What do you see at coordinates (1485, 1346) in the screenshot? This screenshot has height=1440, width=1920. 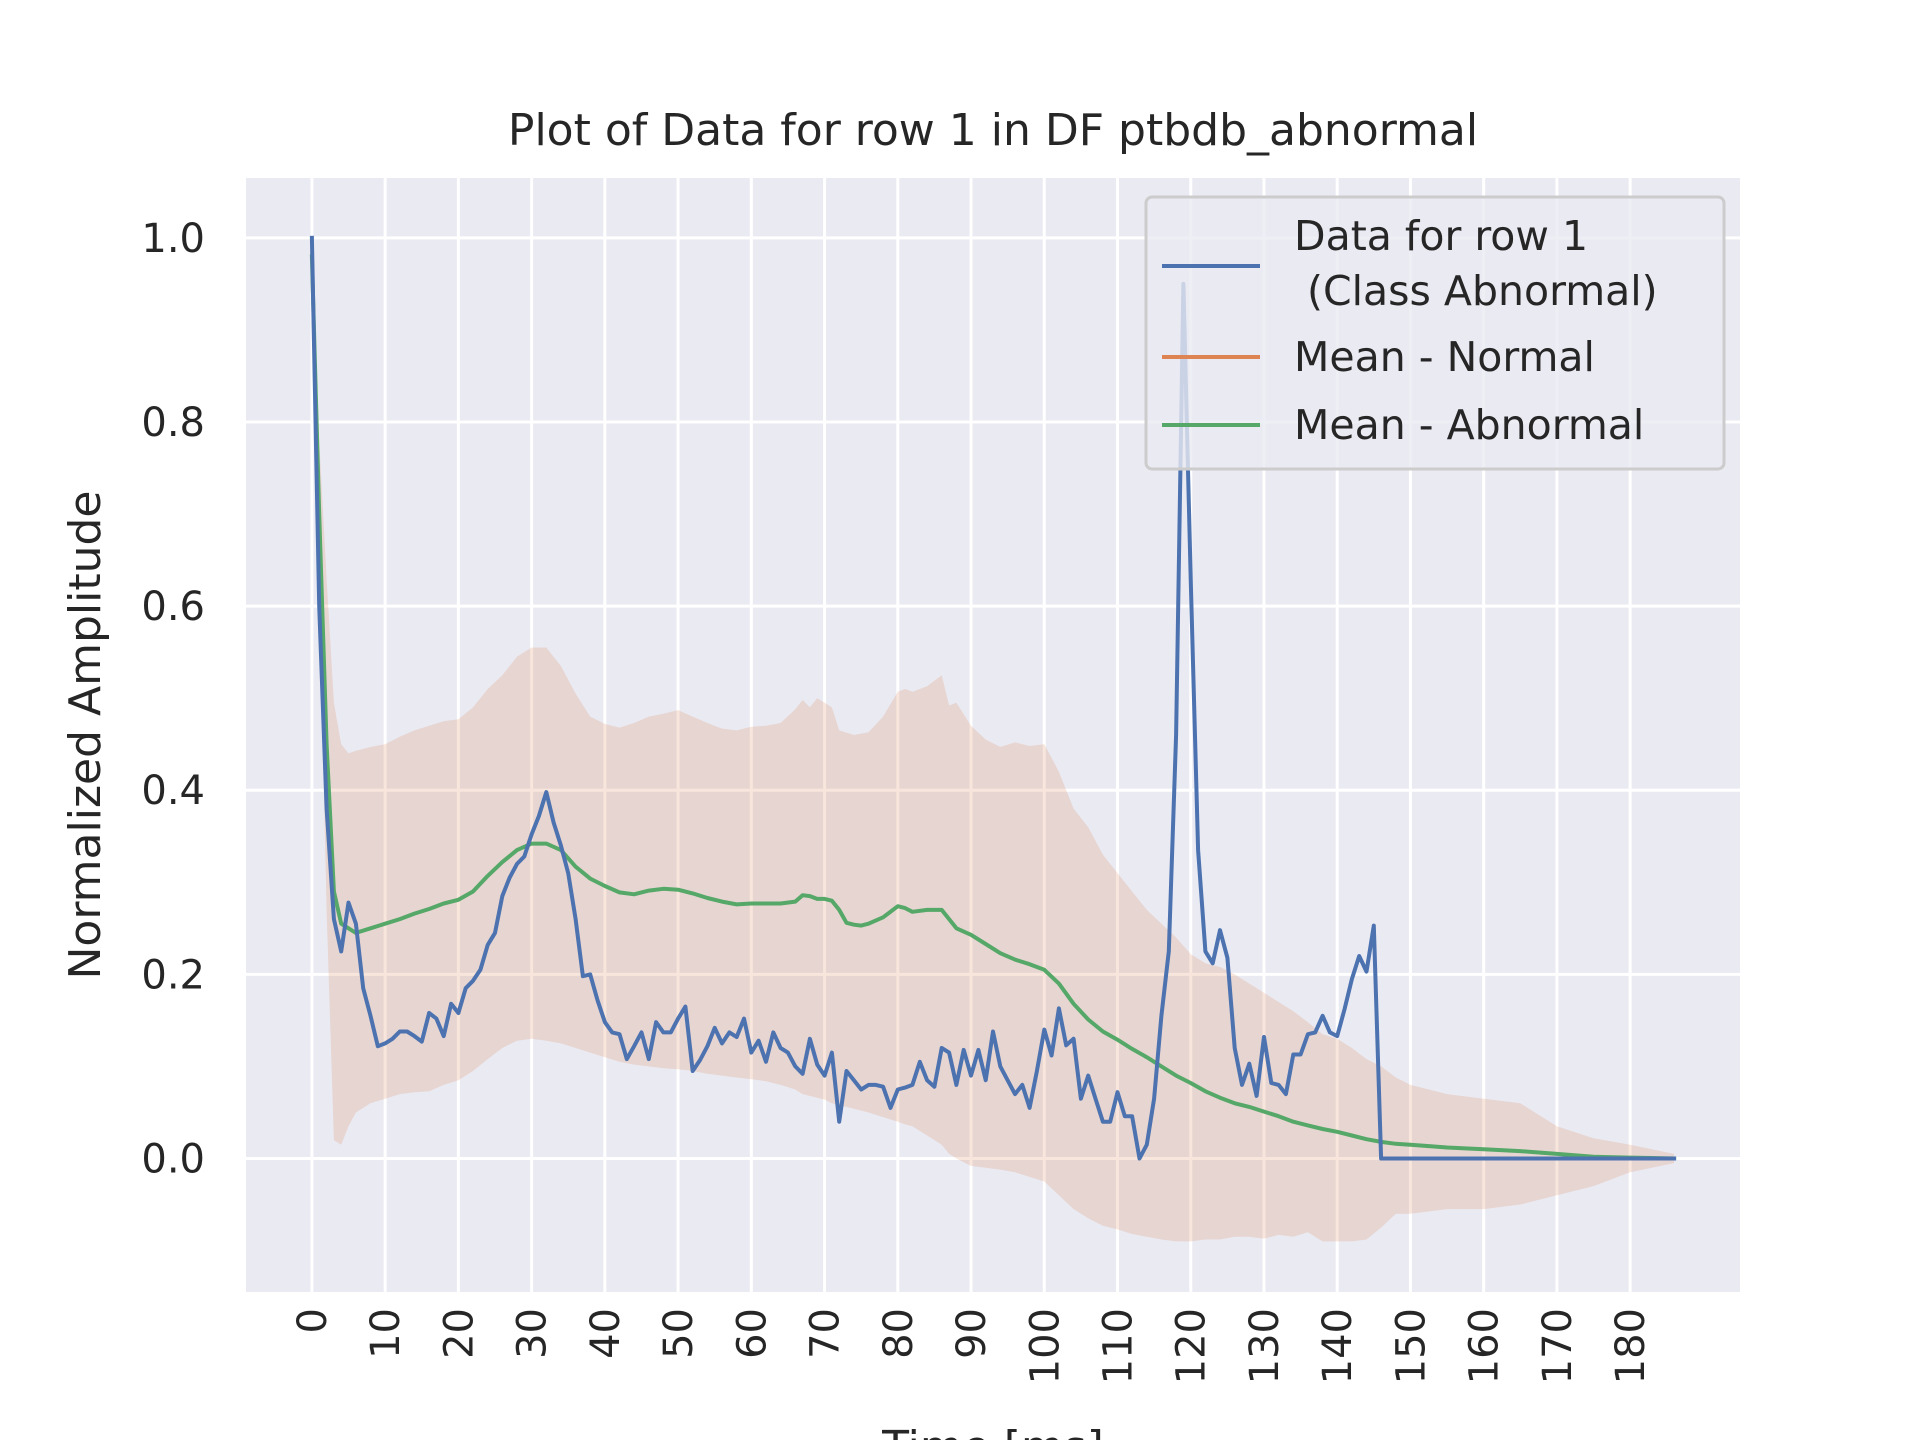 I see `x-tick-label-16: 160` at bounding box center [1485, 1346].